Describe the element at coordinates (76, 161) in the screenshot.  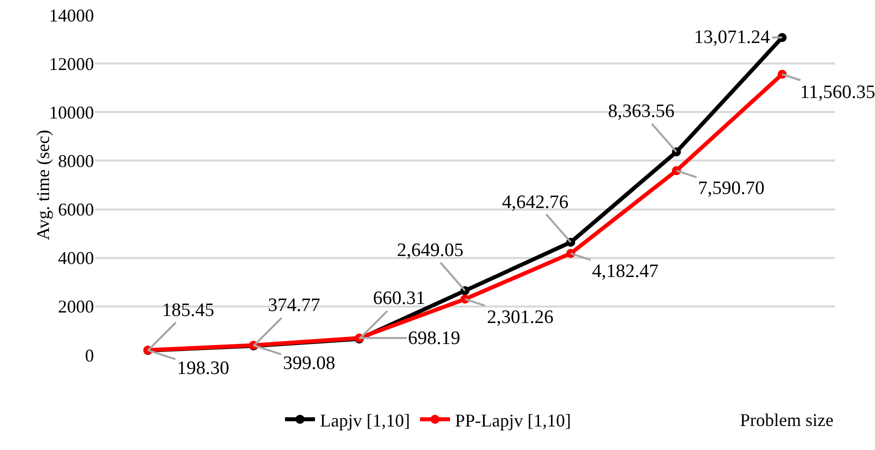
I see `y-tick-label: 8000` at that location.